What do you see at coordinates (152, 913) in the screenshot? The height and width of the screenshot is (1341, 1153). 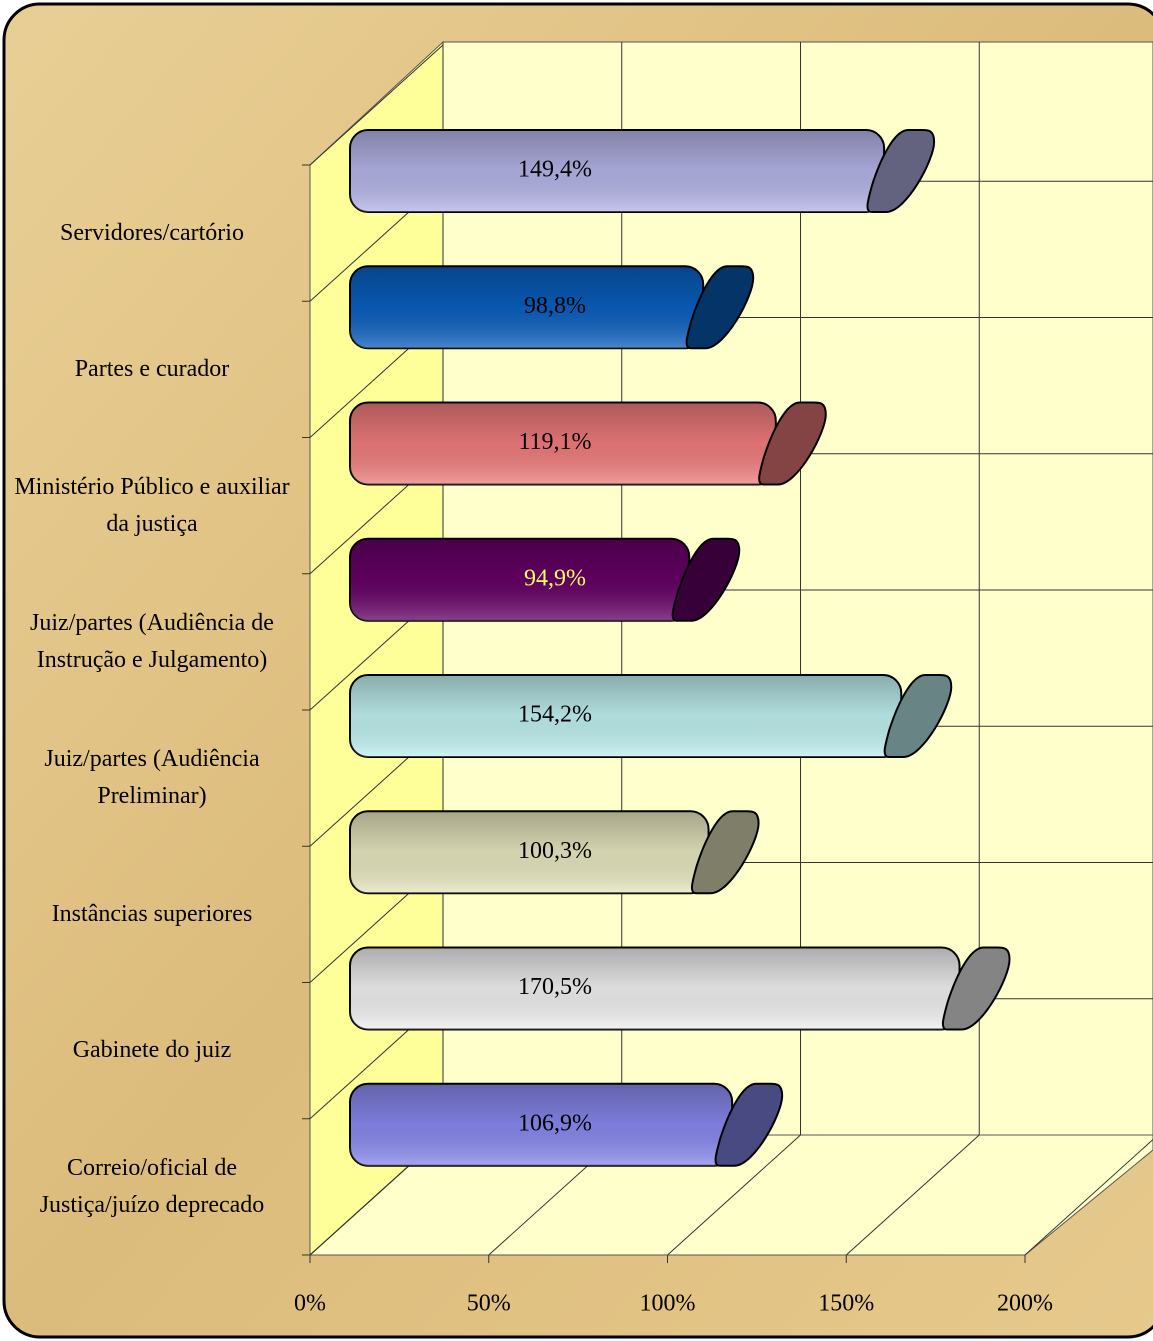 I see `category-label: Instâncias superiores` at bounding box center [152, 913].